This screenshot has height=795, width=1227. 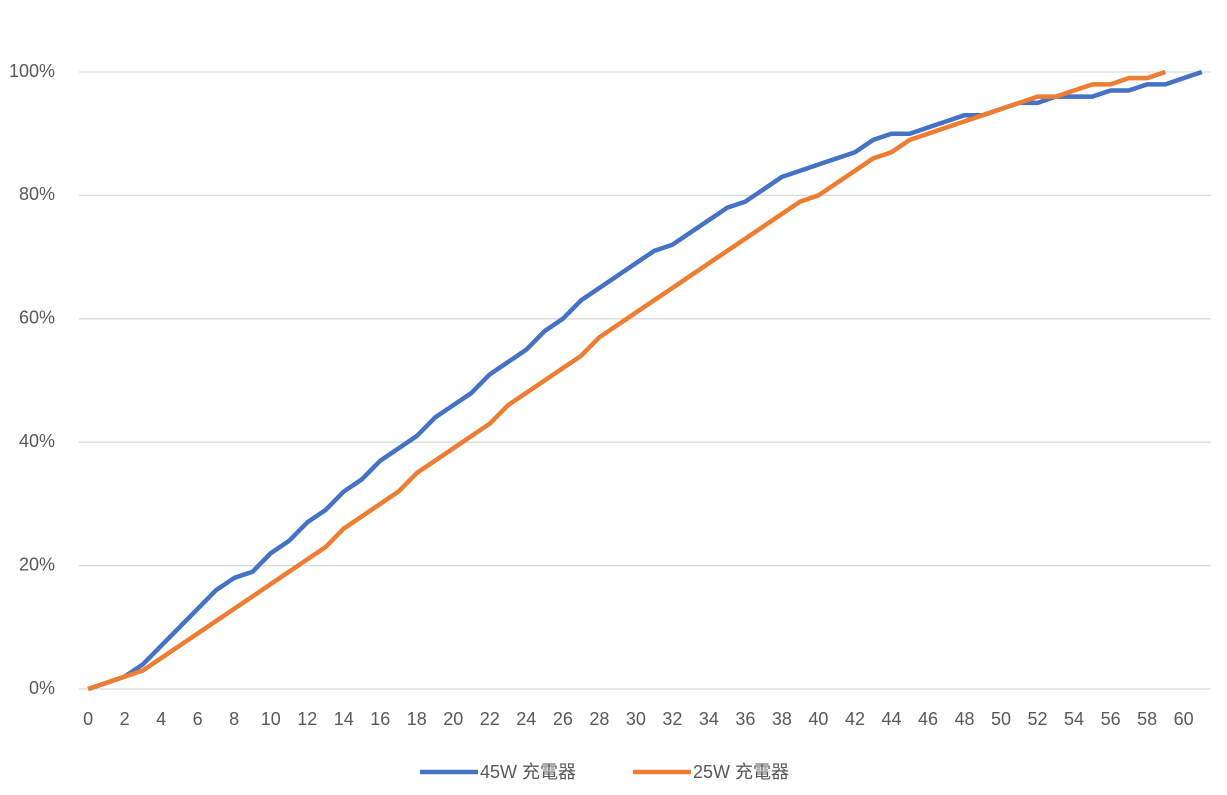 I want to click on legend-label: 45W 充電器, so click(x=528, y=772).